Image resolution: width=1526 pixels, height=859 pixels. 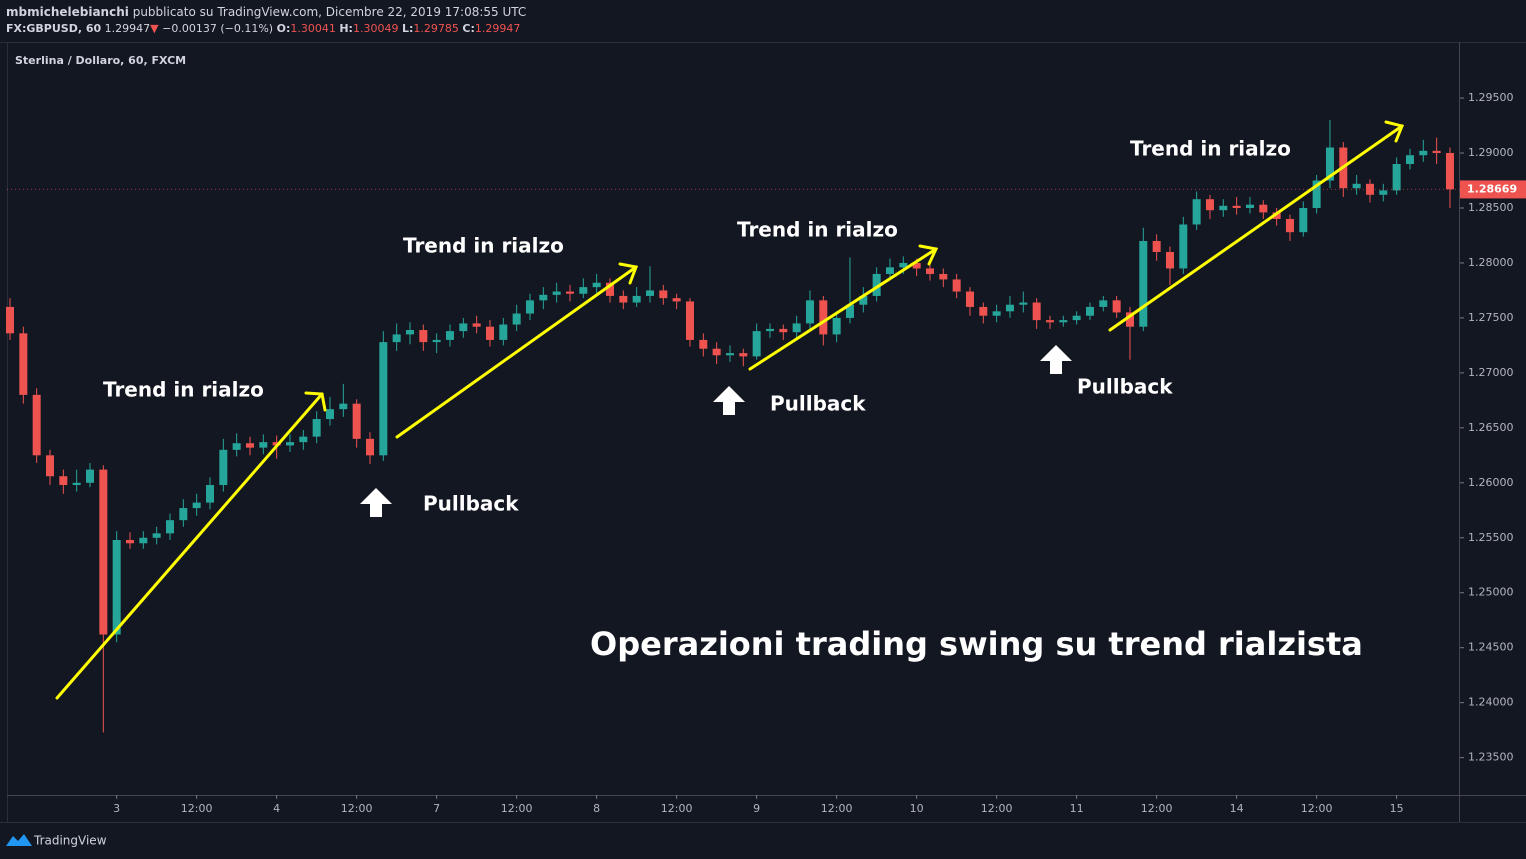 What do you see at coordinates (628, 273) in the screenshot?
I see `arrow-head` at bounding box center [628, 273].